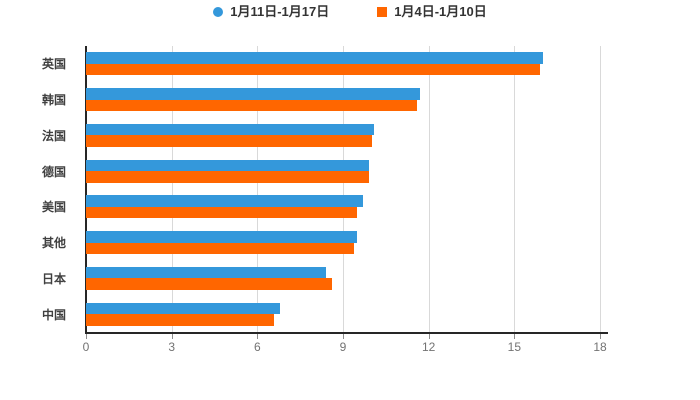  What do you see at coordinates (53, 100) in the screenshot?
I see `category-label-韩国: 韩国` at bounding box center [53, 100].